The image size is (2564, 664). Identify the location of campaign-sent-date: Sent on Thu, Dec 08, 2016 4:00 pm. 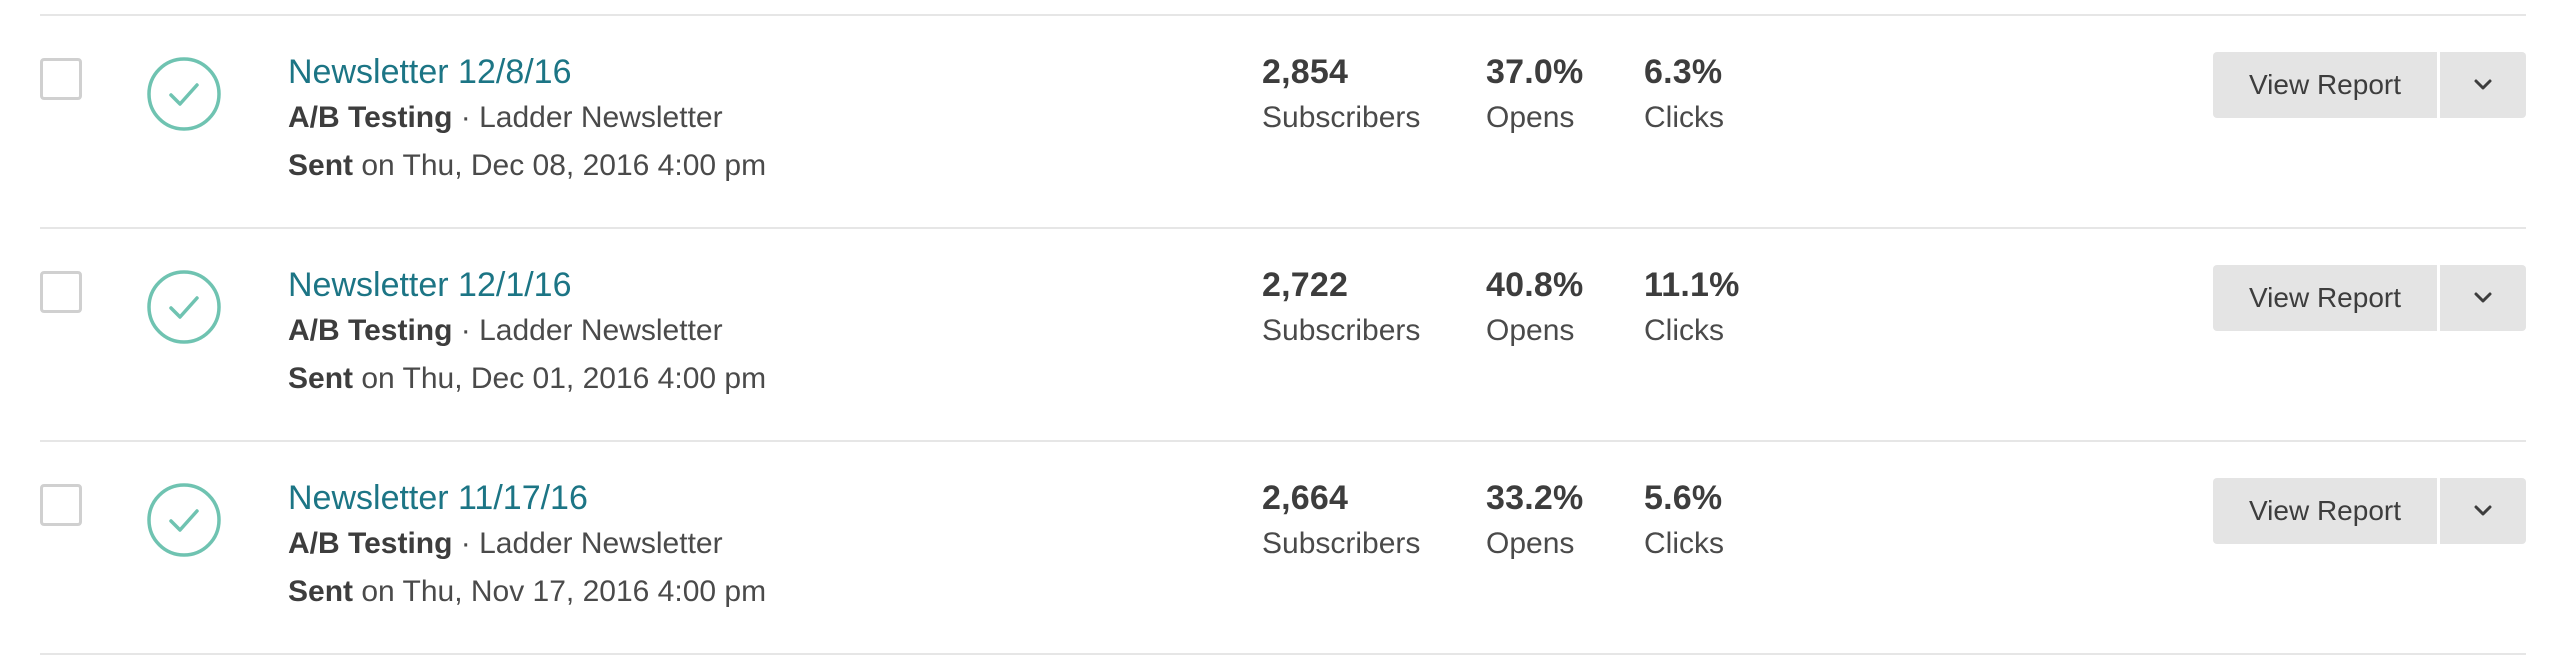
(527, 166).